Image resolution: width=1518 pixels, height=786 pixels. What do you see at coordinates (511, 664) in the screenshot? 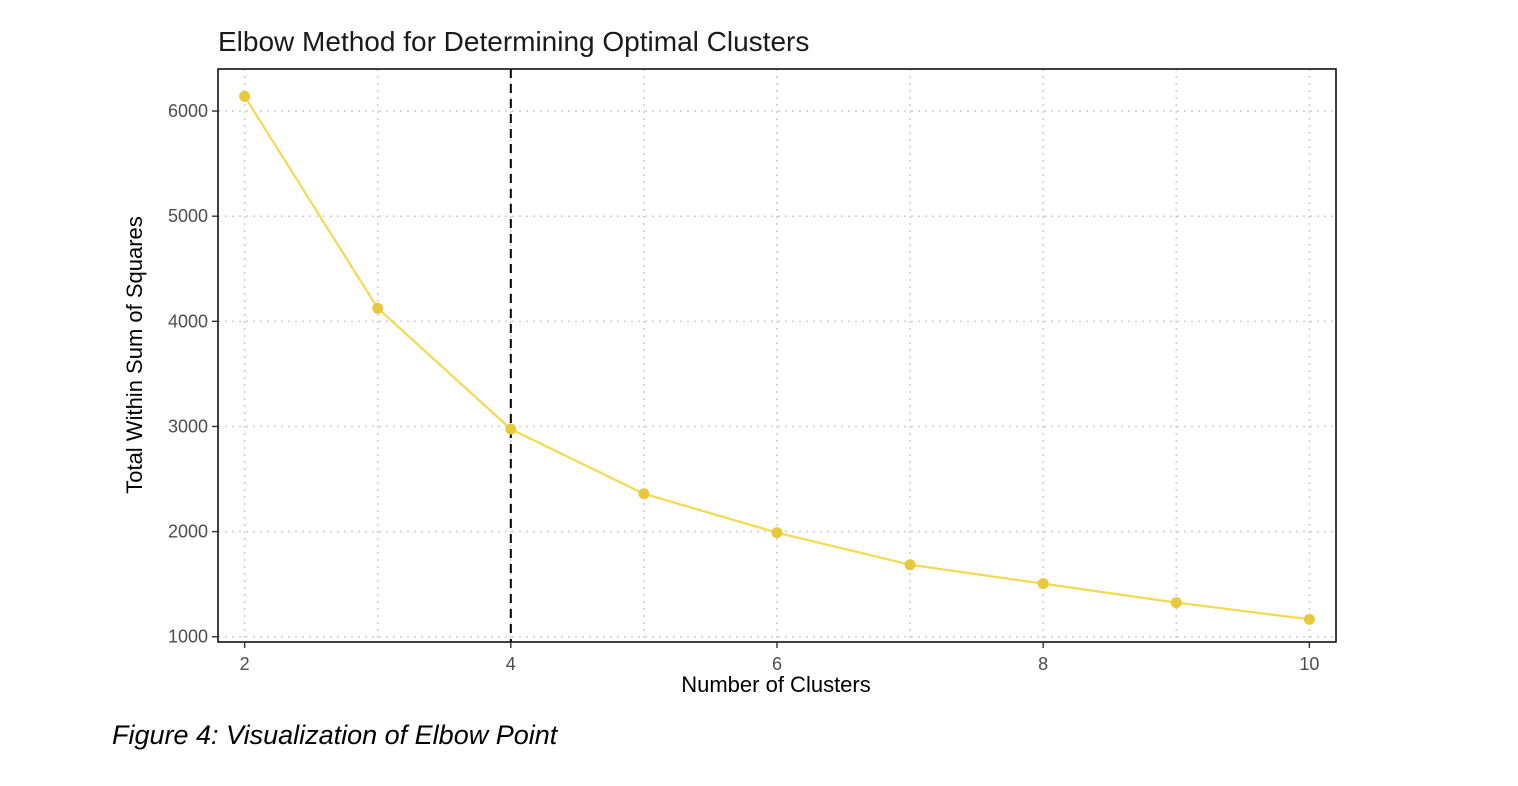
I see `x-tick-label: 4` at bounding box center [511, 664].